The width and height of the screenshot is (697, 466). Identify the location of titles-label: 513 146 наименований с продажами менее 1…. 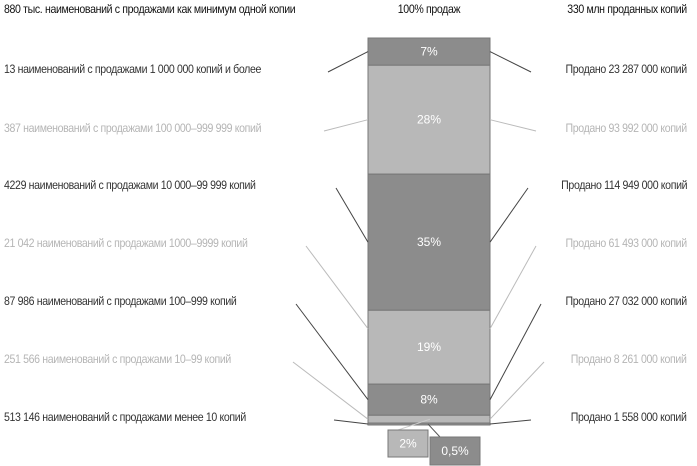
(125, 417).